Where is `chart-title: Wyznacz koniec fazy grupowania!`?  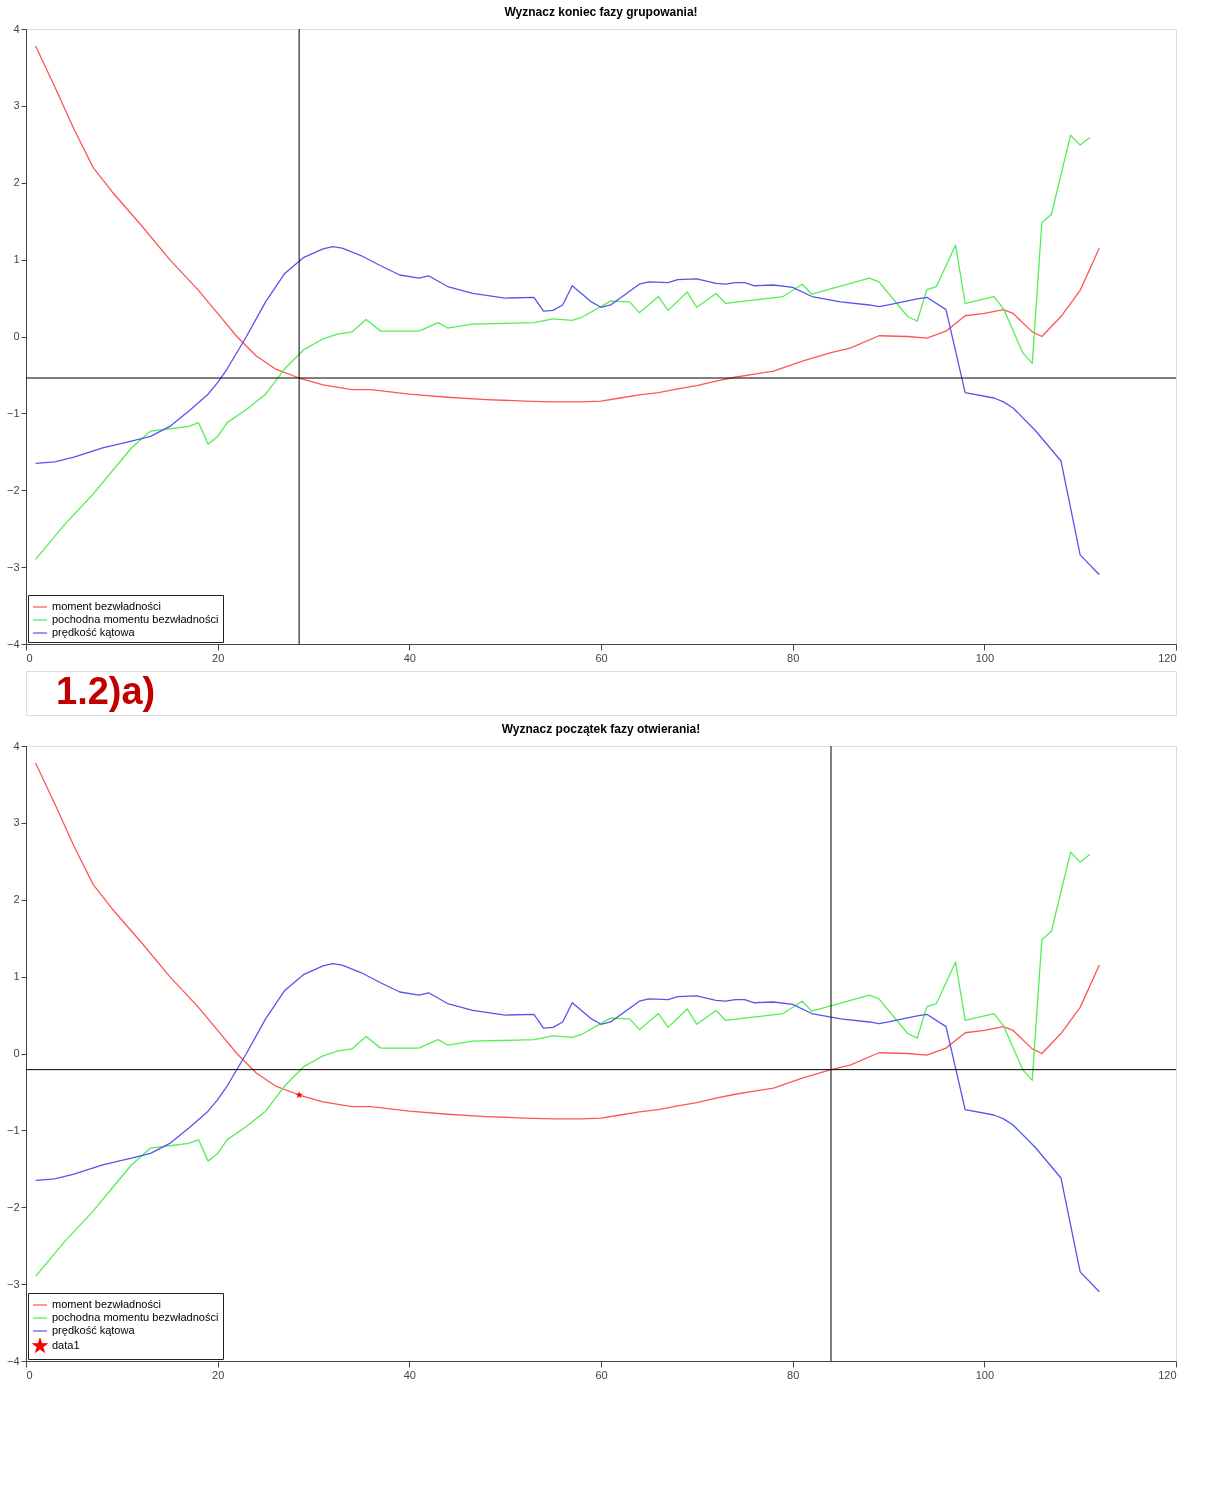 chart-title: Wyznacz koniec fazy grupowania! is located at coordinates (601, 12).